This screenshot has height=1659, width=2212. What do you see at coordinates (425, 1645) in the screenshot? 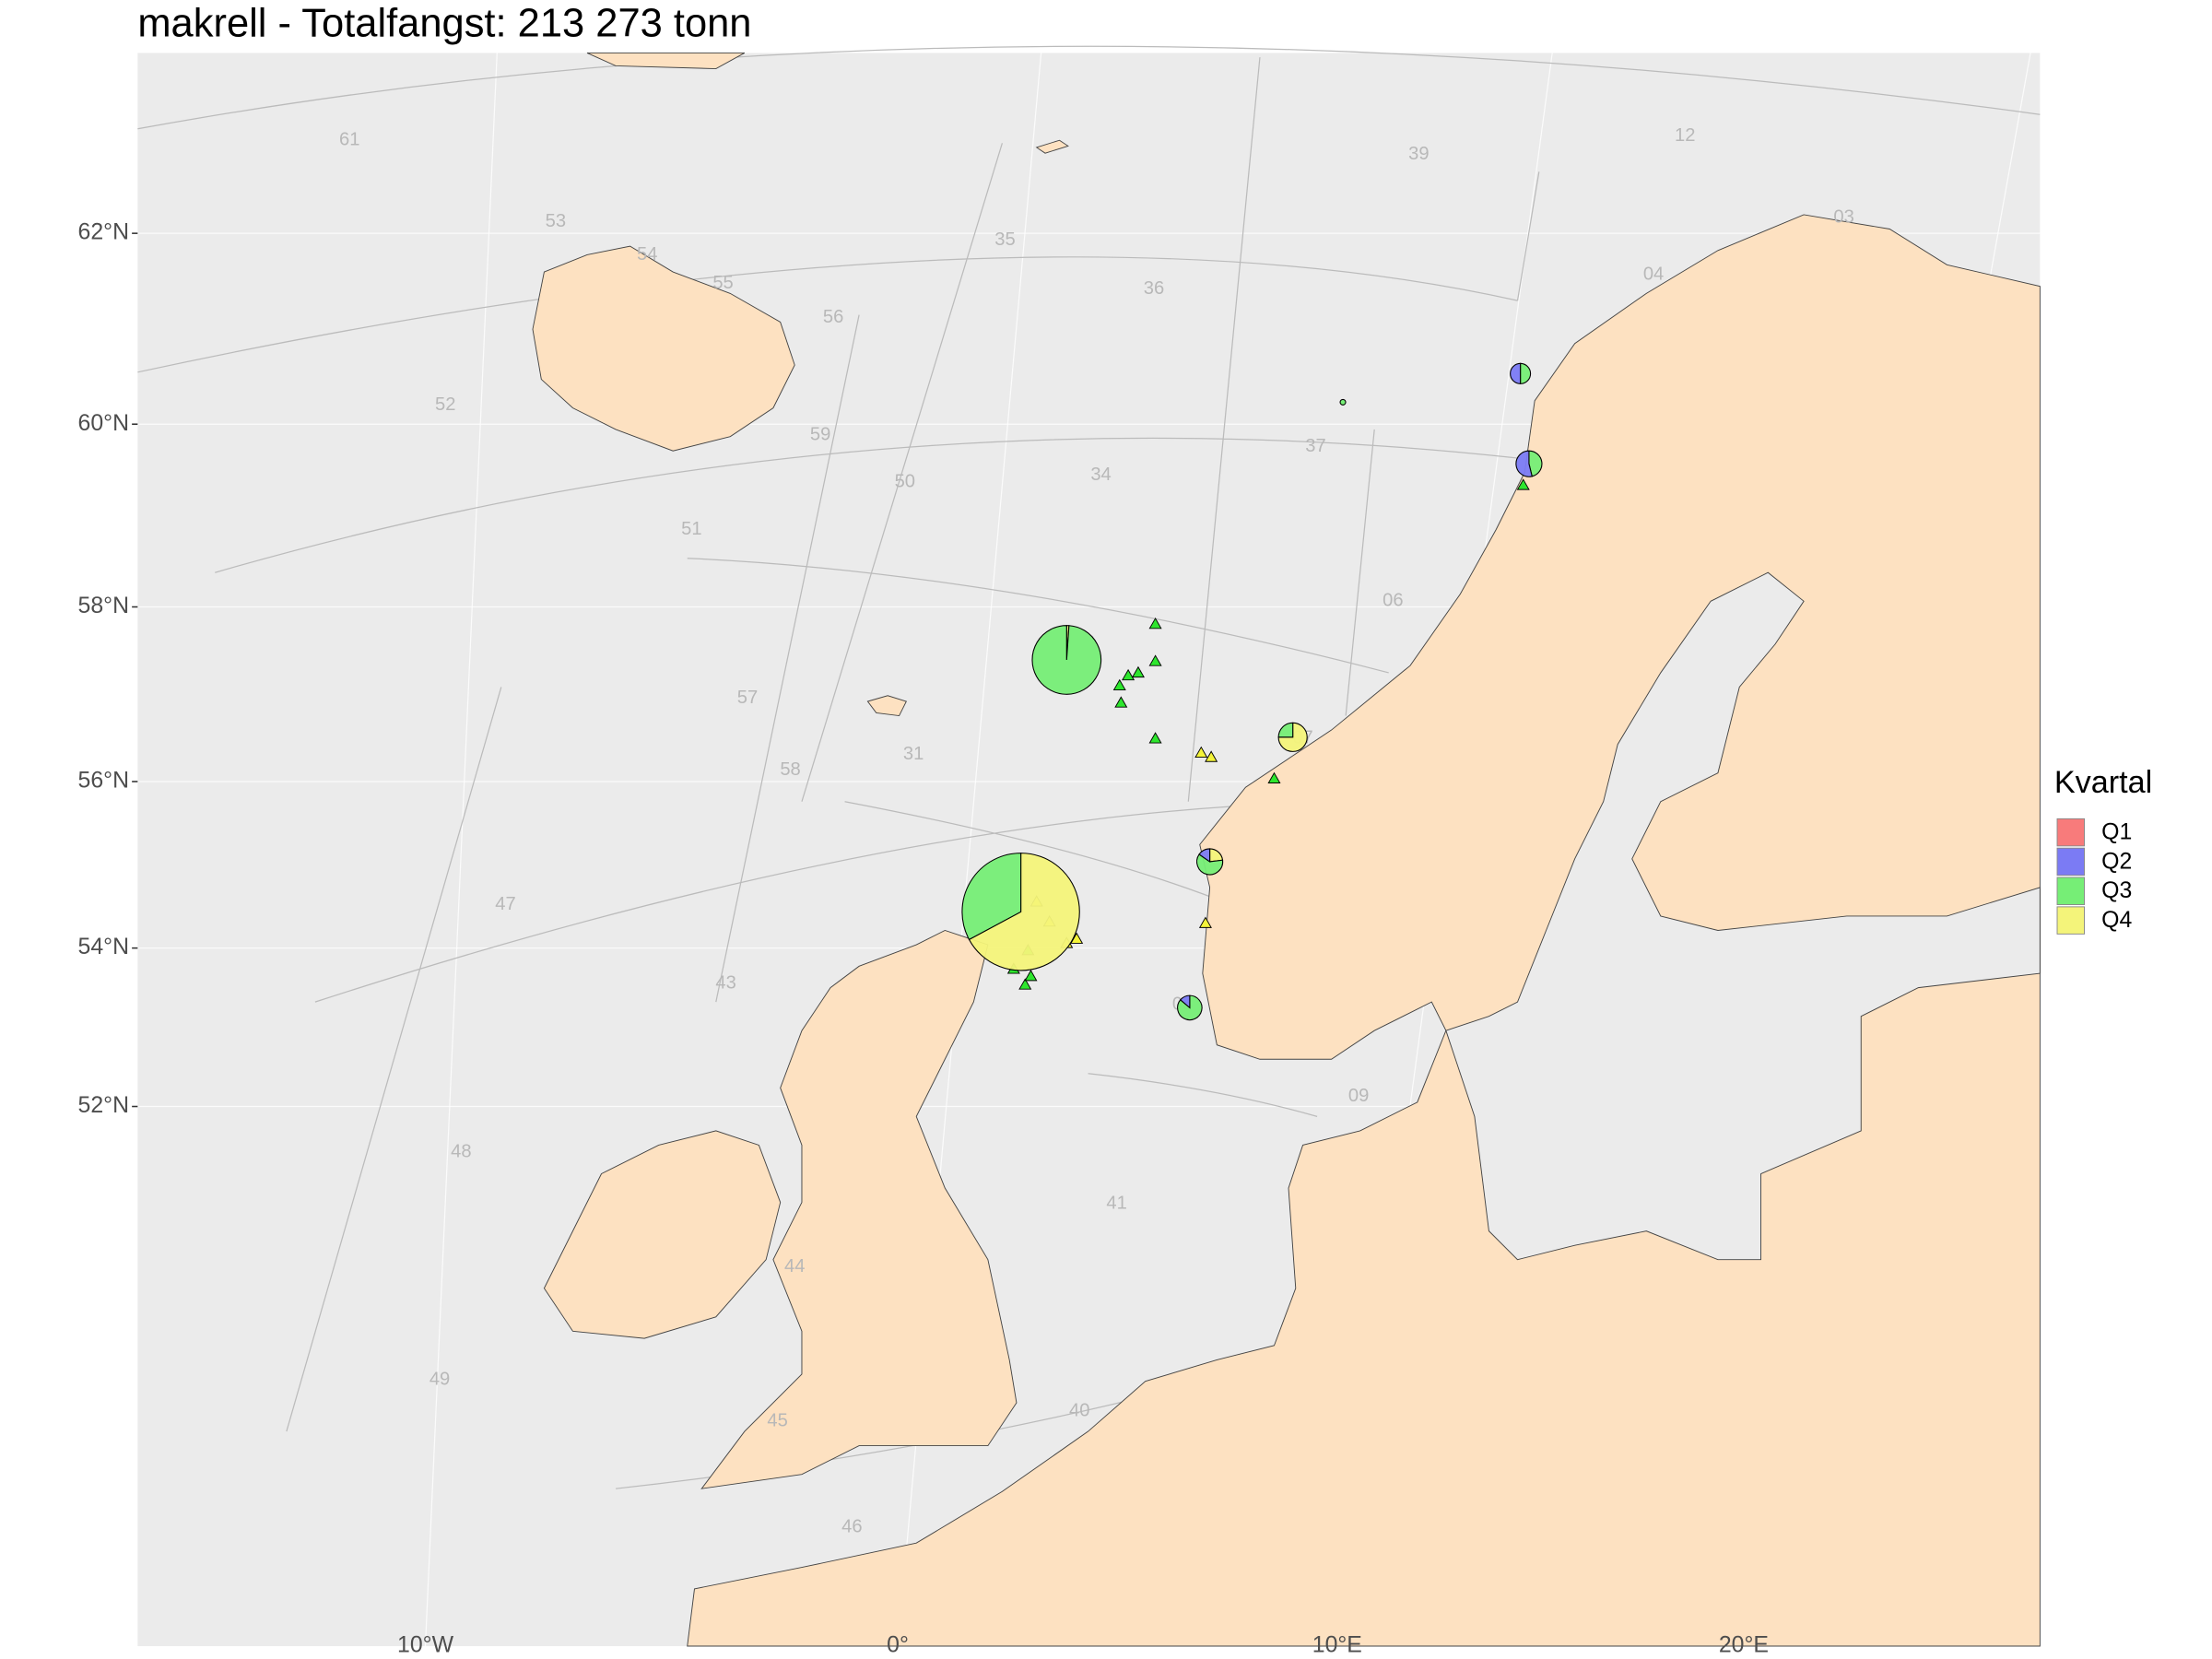
I see `x-tick-label: 10°W` at bounding box center [425, 1645].